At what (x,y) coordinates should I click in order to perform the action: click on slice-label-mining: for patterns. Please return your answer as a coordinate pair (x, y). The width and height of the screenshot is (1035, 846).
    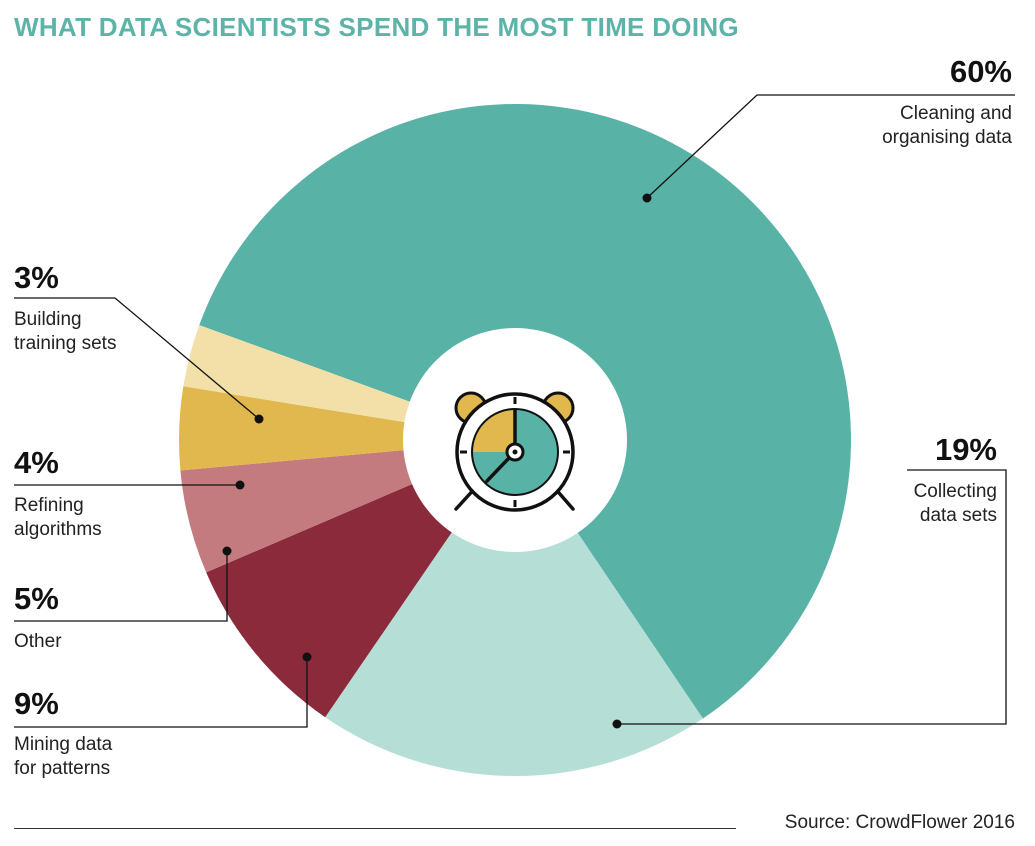
    Looking at the image, I should click on (62, 768).